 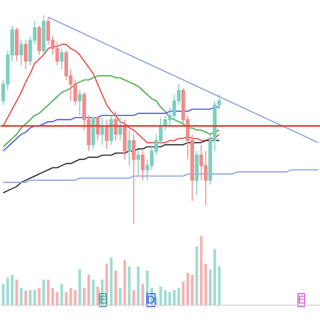 What do you see at coordinates (103, 300) in the screenshot?
I see `annotation: E` at bounding box center [103, 300].